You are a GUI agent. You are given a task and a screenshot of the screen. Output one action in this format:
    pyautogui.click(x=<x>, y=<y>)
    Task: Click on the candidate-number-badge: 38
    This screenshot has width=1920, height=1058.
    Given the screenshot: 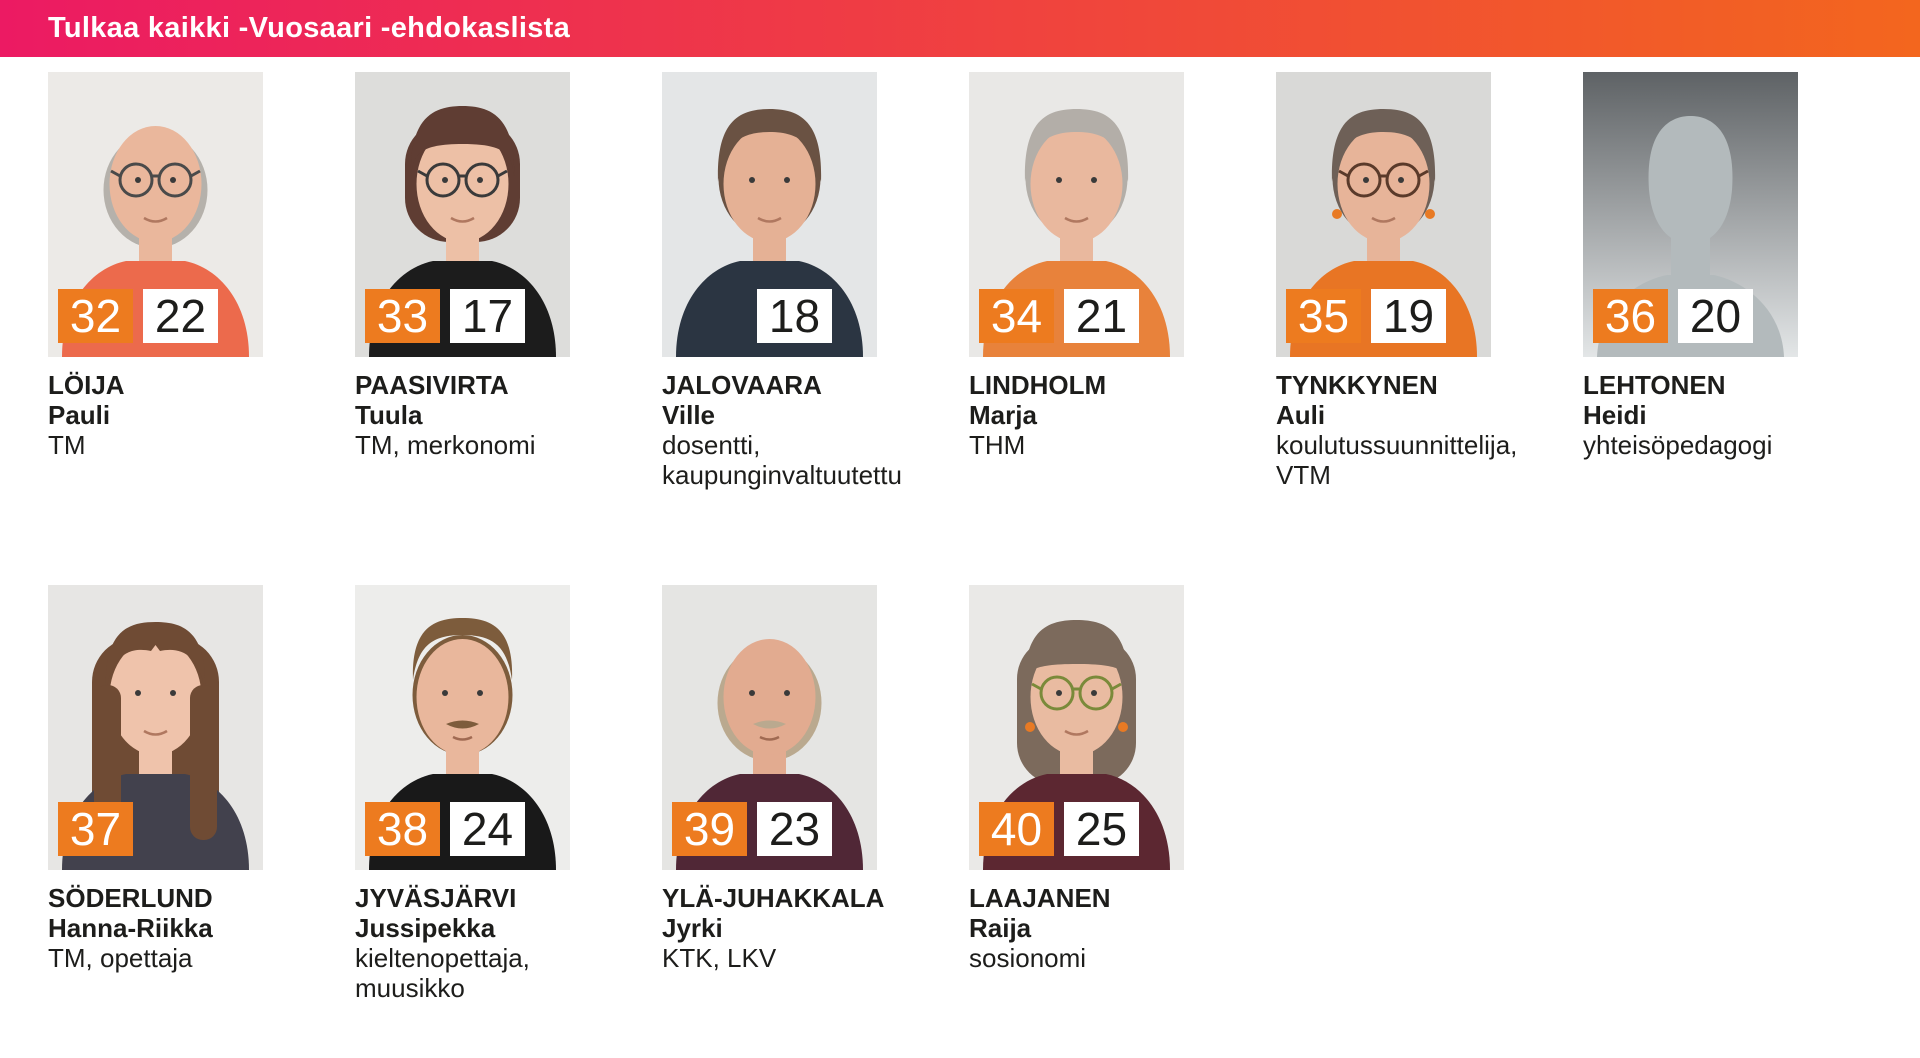 What is the action you would take?
    pyautogui.click(x=402, y=829)
    